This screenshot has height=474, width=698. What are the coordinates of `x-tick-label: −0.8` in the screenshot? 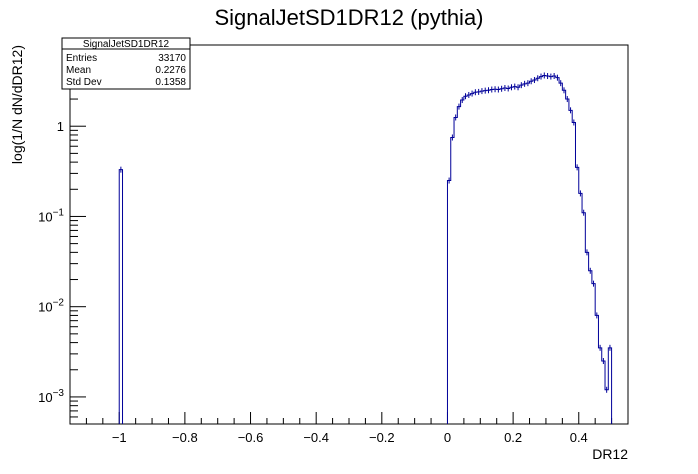 It's located at (185, 437).